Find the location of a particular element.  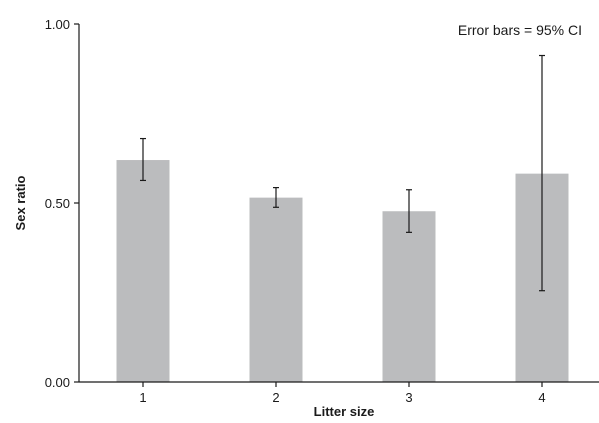

y-tick-label-0.00: 0.00 is located at coordinates (57, 382).